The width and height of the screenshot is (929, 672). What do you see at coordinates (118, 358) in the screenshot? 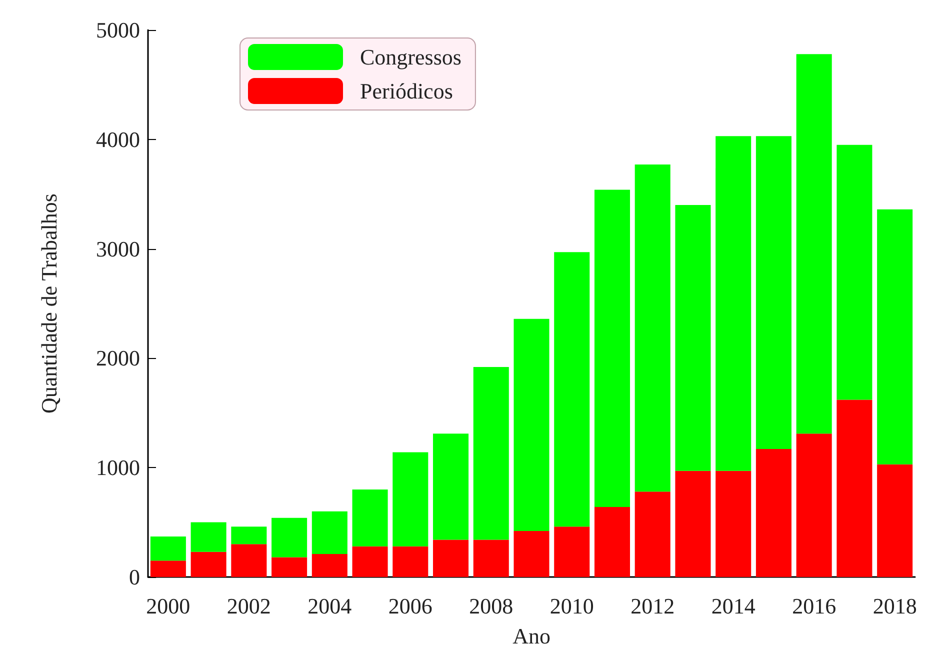
I see `y-tick-label: 2000` at bounding box center [118, 358].